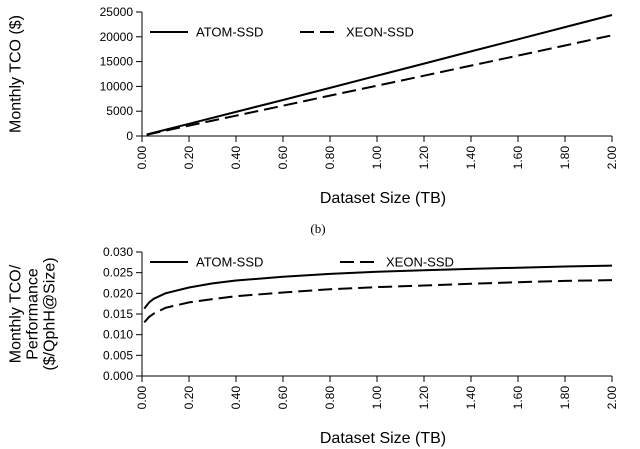 The image size is (640, 449). Describe the element at coordinates (118, 376) in the screenshot. I see `y-tick-label: 0.000` at that location.